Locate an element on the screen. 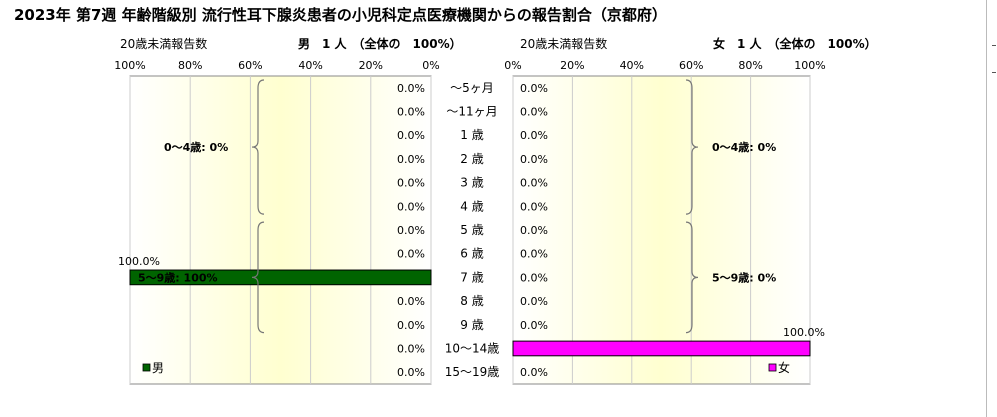 The height and width of the screenshot is (417, 997). female-count-label: 女 1 人 （全体の 100%） is located at coordinates (795, 44).